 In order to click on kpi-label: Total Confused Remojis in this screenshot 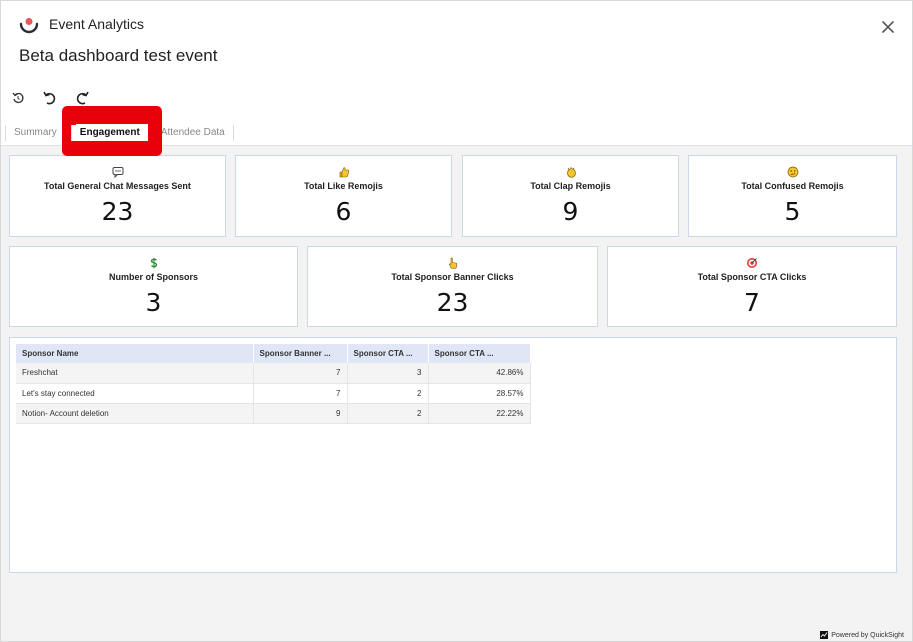, I will do `click(792, 186)`.